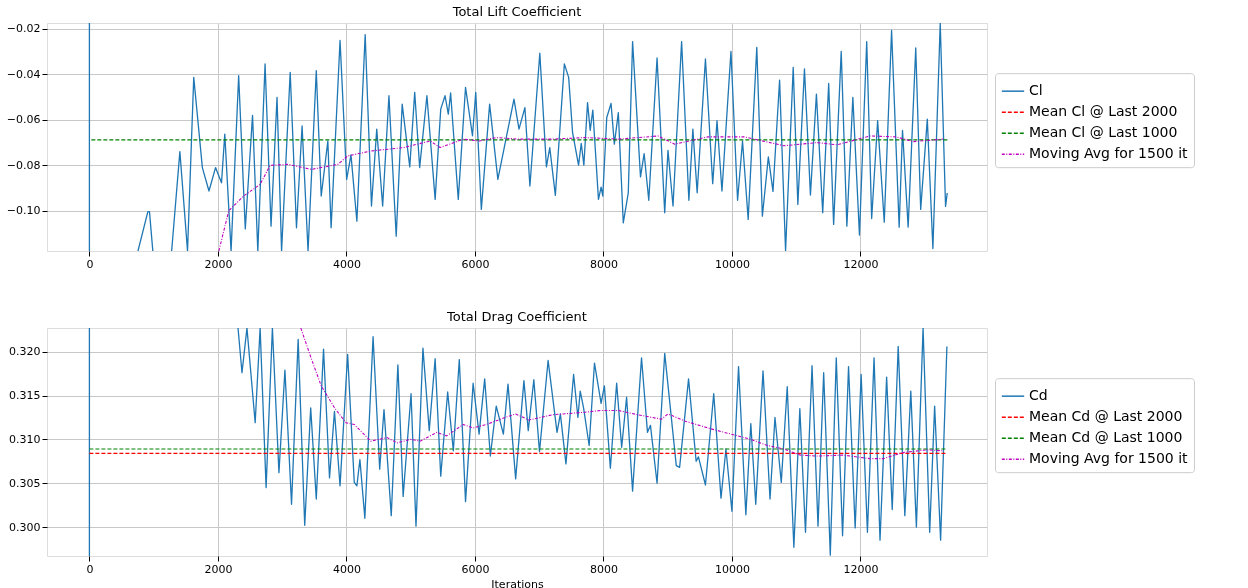  Describe the element at coordinates (23, 120) in the screenshot. I see `y-tick-label: −0.06` at that location.